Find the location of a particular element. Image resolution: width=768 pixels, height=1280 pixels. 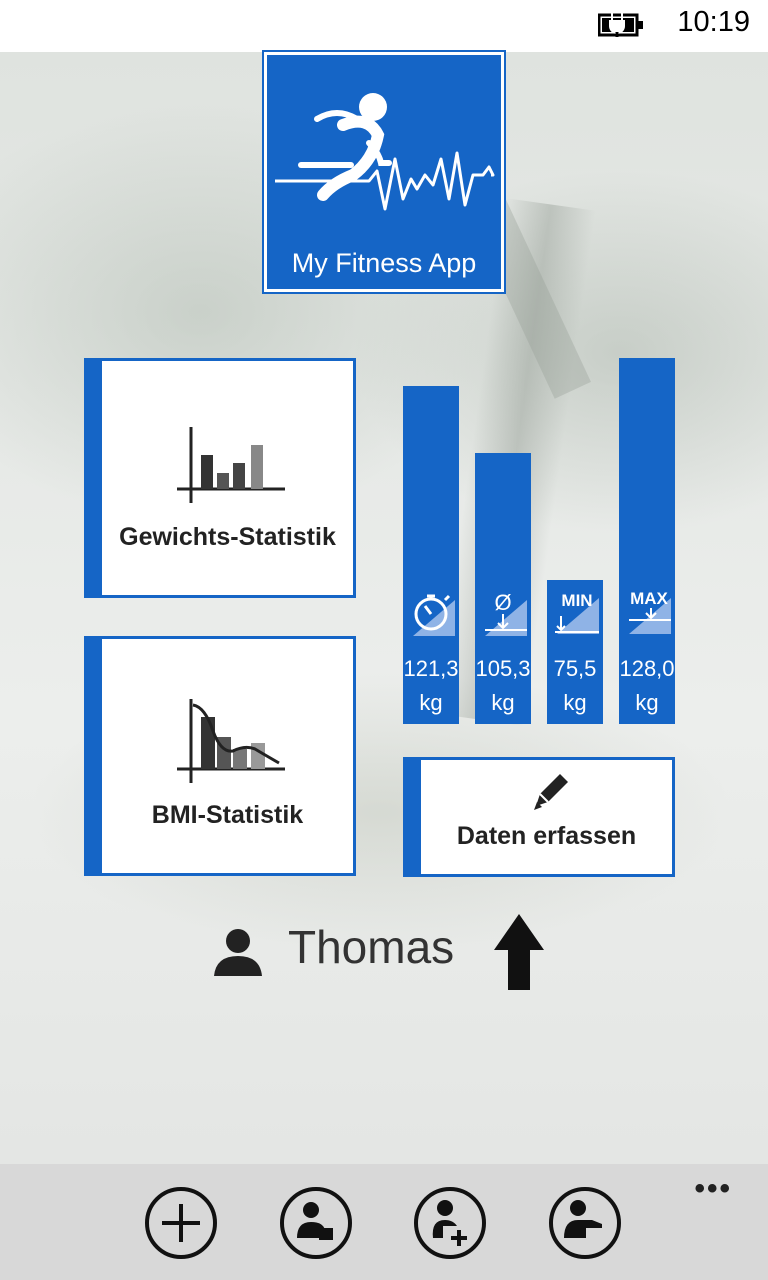

weight-statistics-tile: Gewichts-Statistik is located at coordinates (220, 478).